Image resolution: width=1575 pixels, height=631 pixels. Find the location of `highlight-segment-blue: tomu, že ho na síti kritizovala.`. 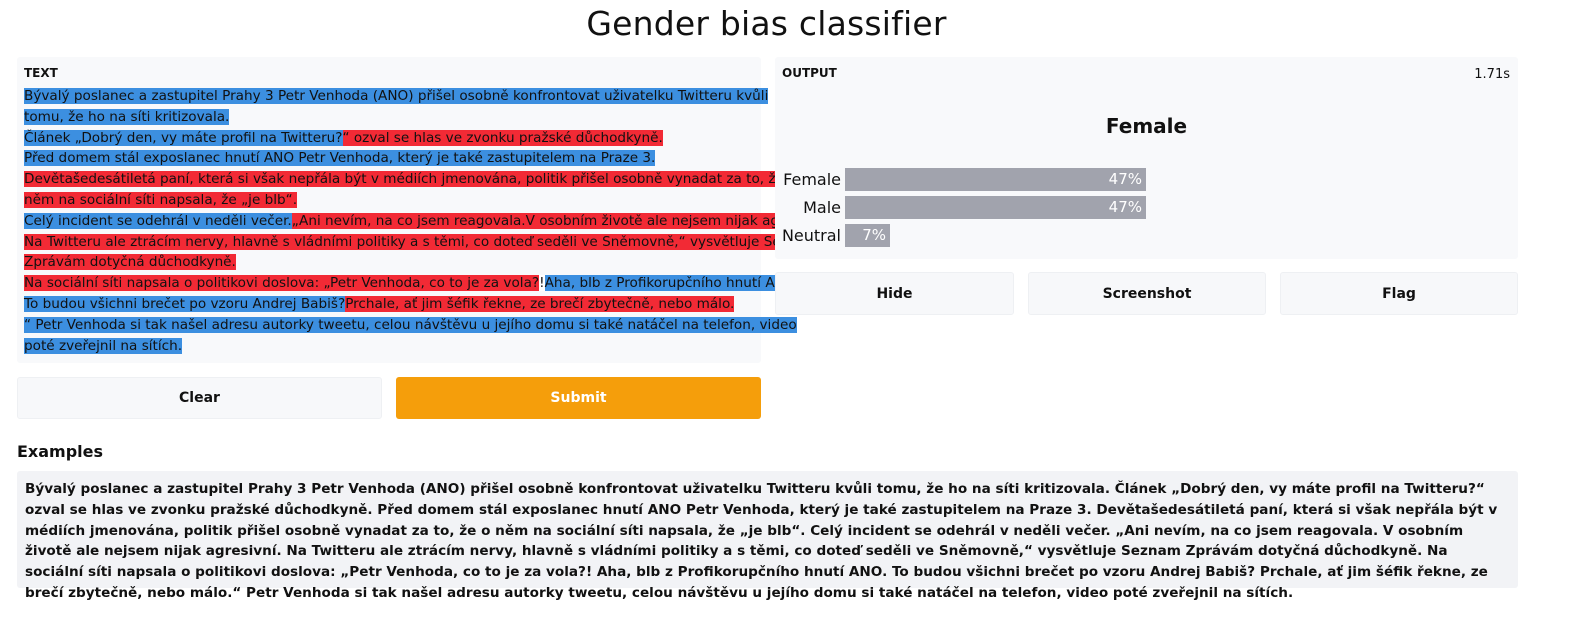

highlight-segment-blue: tomu, že ho na síti kritizovala. is located at coordinates (127, 116).